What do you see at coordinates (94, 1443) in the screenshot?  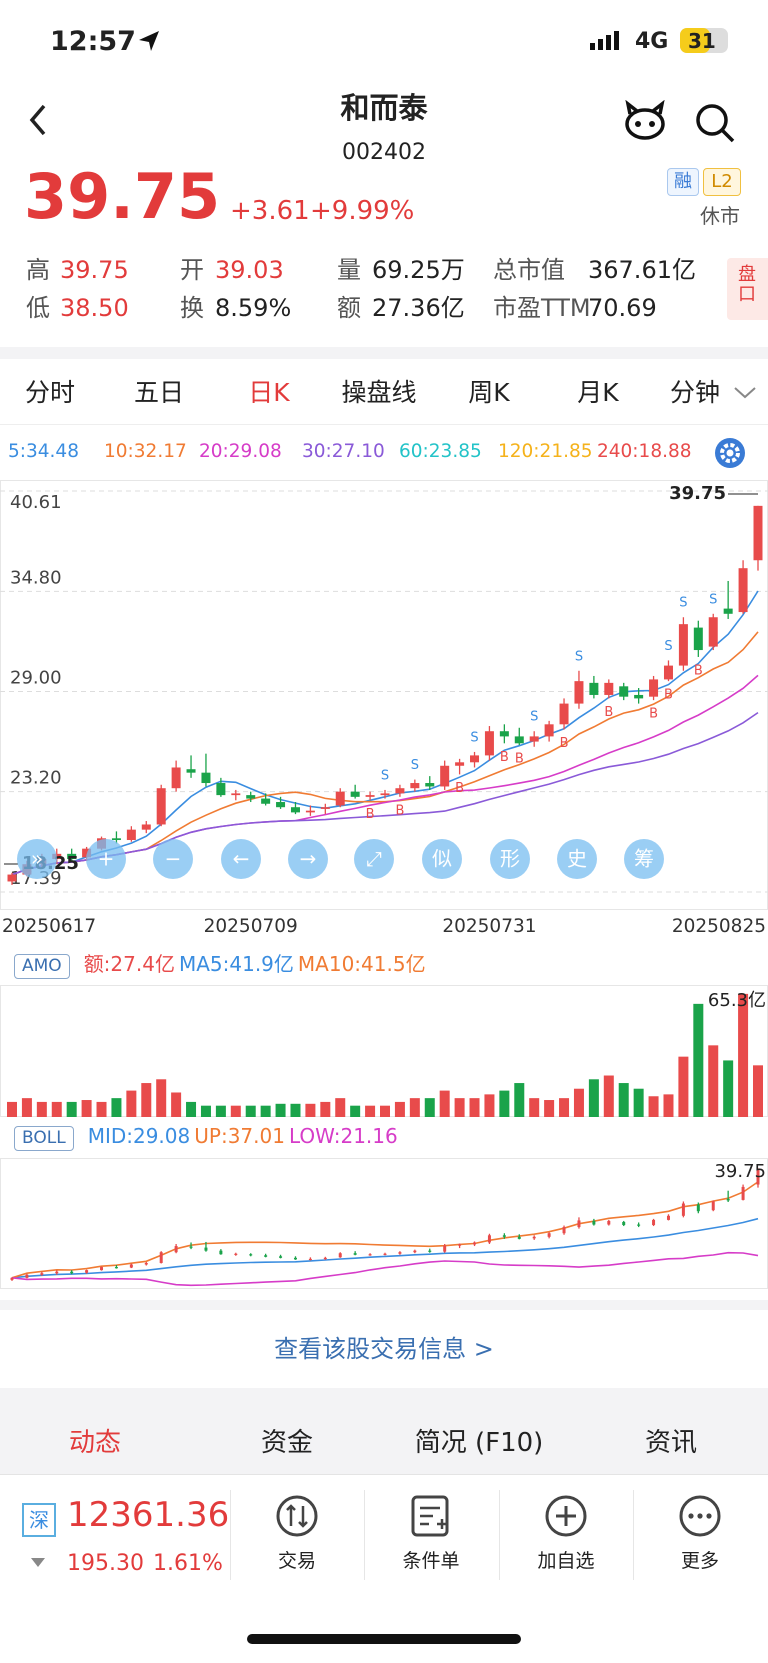 I see `section-tab: 动态` at bounding box center [94, 1443].